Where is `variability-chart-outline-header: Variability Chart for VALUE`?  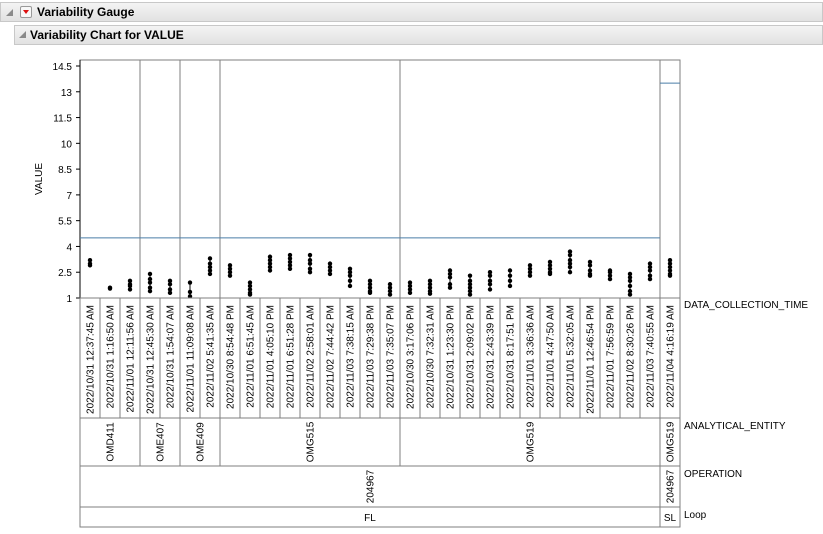 variability-chart-outline-header: Variability Chart for VALUE is located at coordinates (418, 35).